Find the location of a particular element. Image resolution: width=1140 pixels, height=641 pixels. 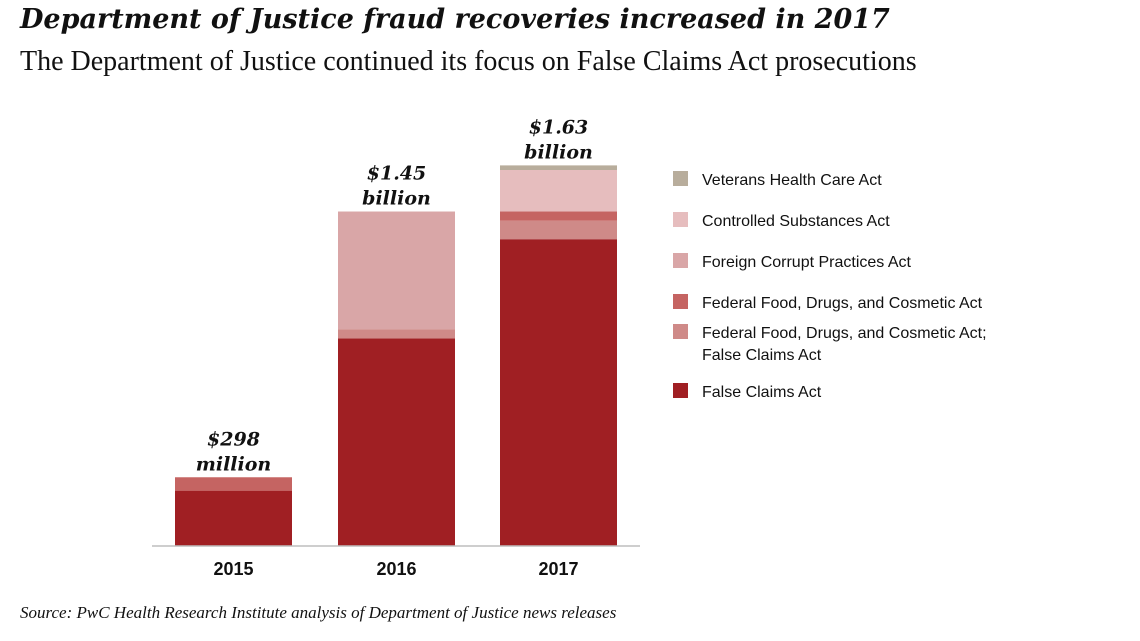

total-label-2016-unit: billion is located at coordinates (396, 199).